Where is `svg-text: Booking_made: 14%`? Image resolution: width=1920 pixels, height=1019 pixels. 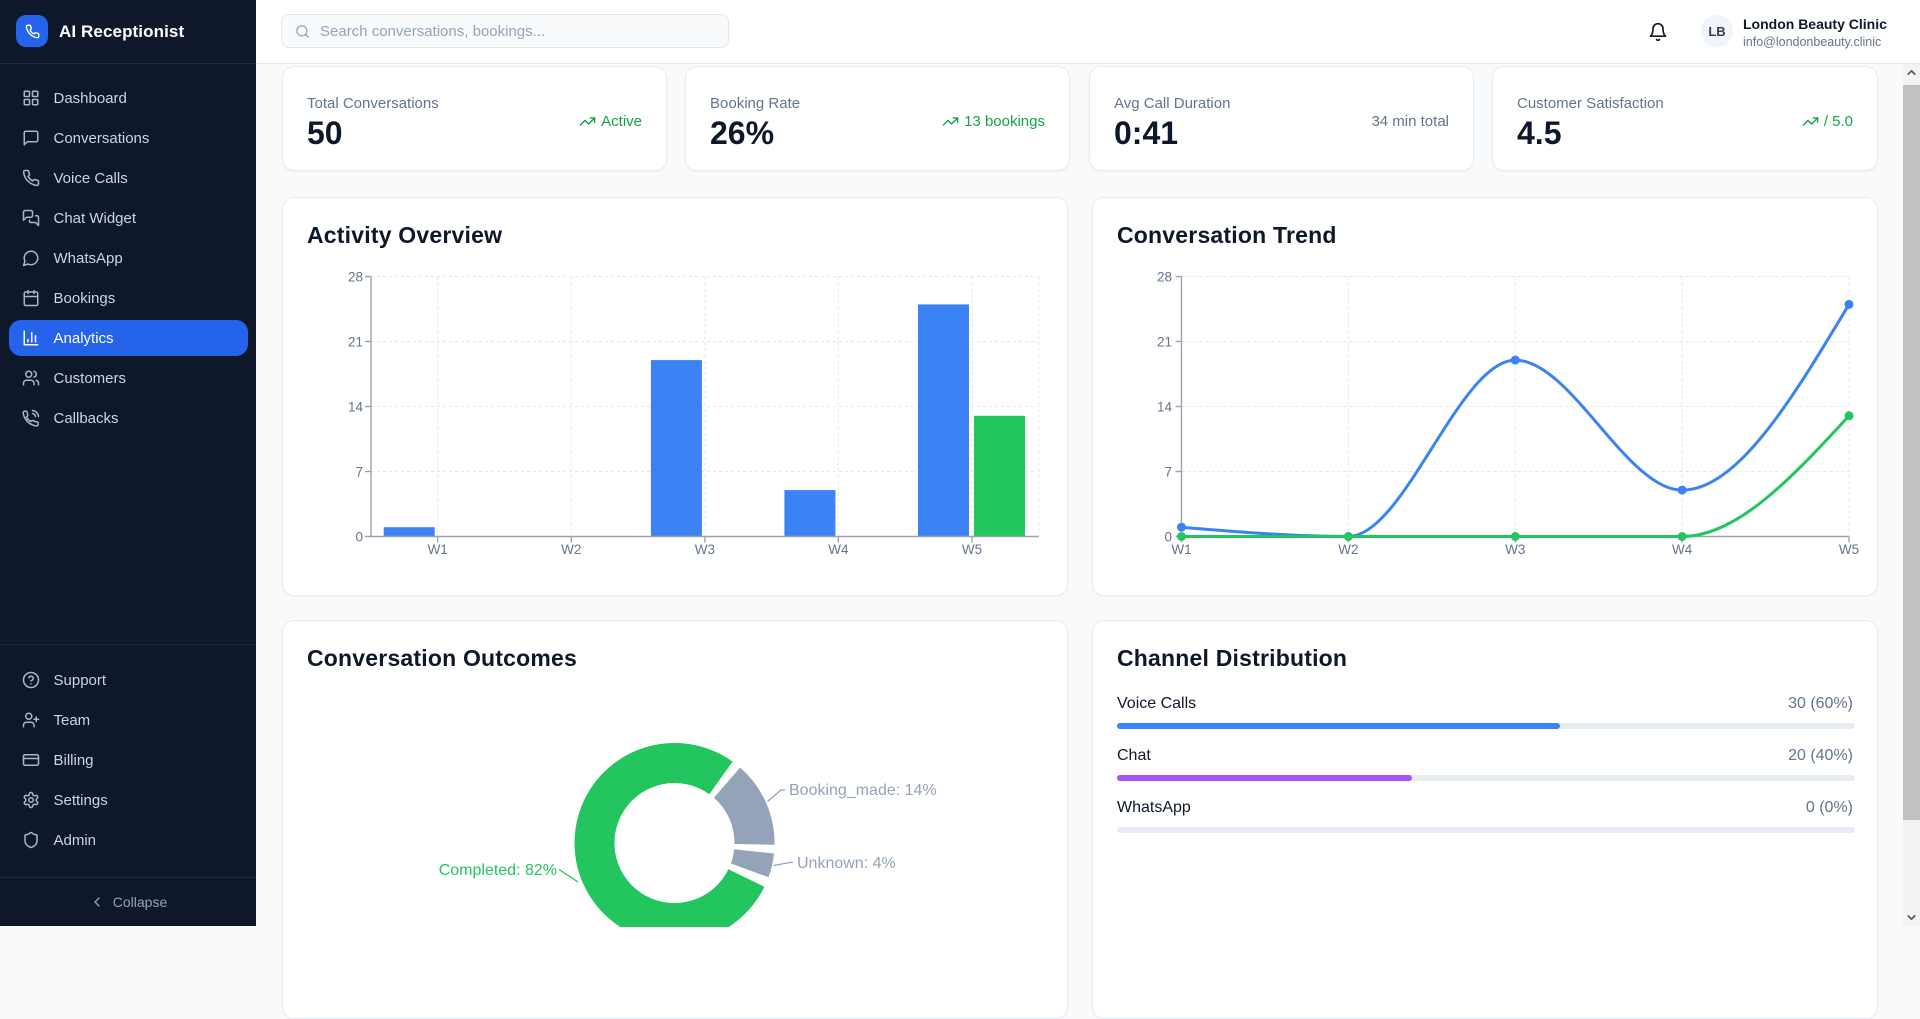 svg-text: Booking_made: 14% is located at coordinates (863, 790).